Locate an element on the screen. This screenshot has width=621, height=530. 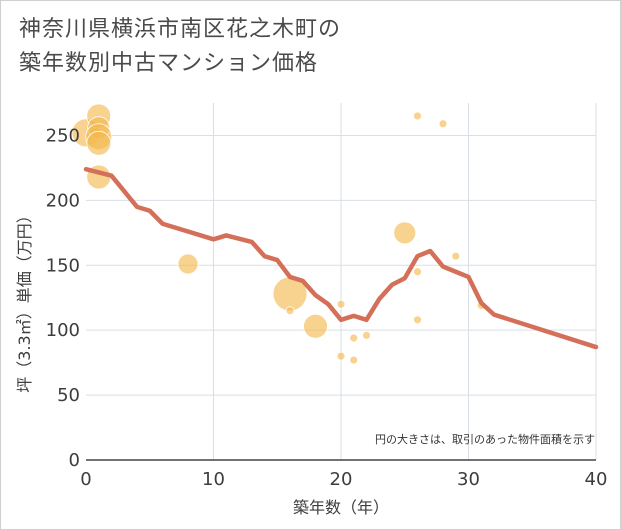
y-tick-label: 50 is located at coordinates (68, 395).